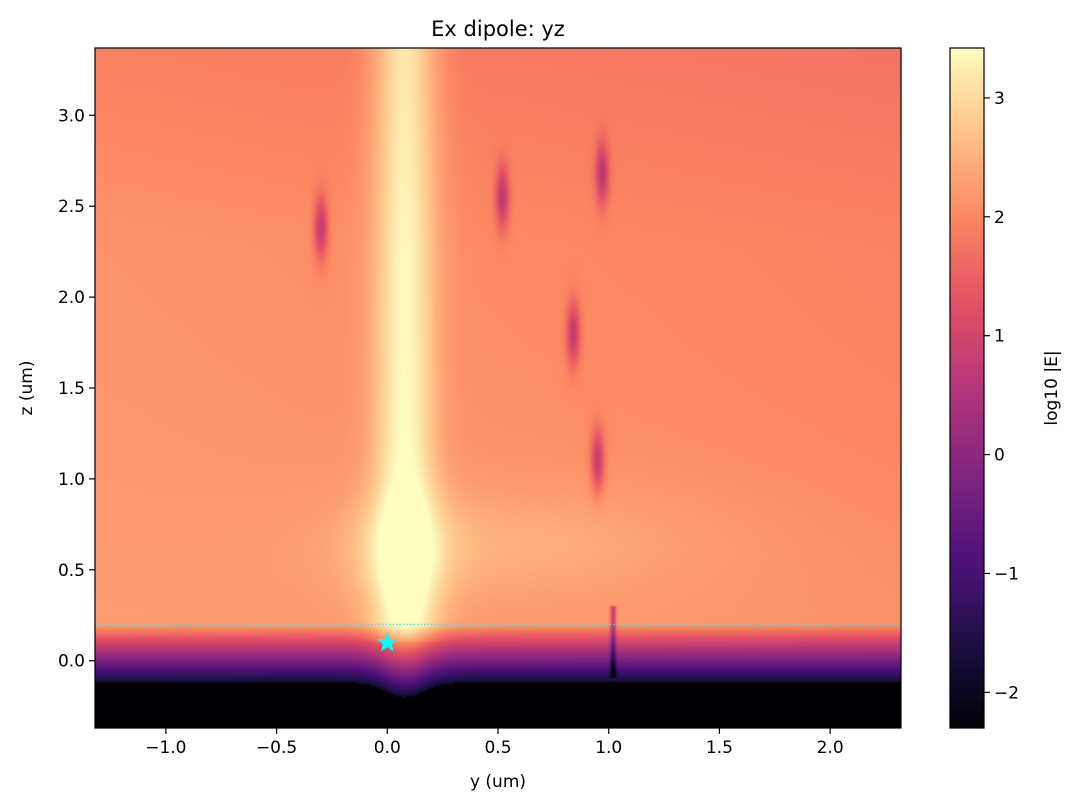  Describe the element at coordinates (1001, 396) in the screenshot. I see `colorbar-axis: −2 −1 0 1 2 3` at that location.